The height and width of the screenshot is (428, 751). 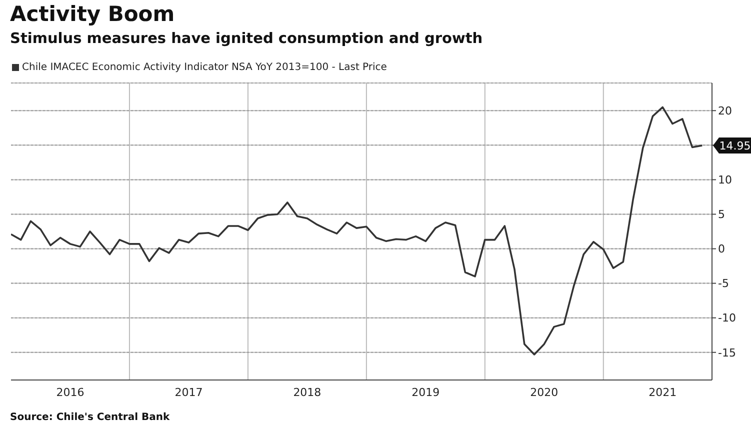 What do you see at coordinates (70, 392) in the screenshot?
I see `x-tick-label: 2016` at bounding box center [70, 392].